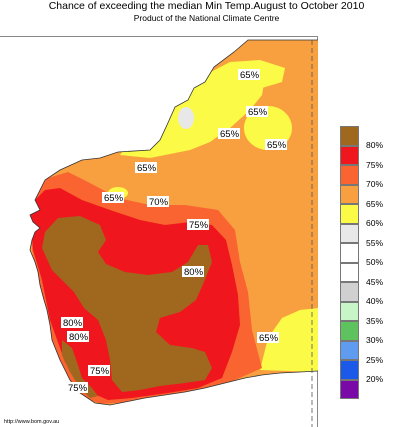 Image resolution: width=413 pixels, height=427 pixels. What do you see at coordinates (159, 202) in the screenshot?
I see `region-label: 70%` at bounding box center [159, 202].